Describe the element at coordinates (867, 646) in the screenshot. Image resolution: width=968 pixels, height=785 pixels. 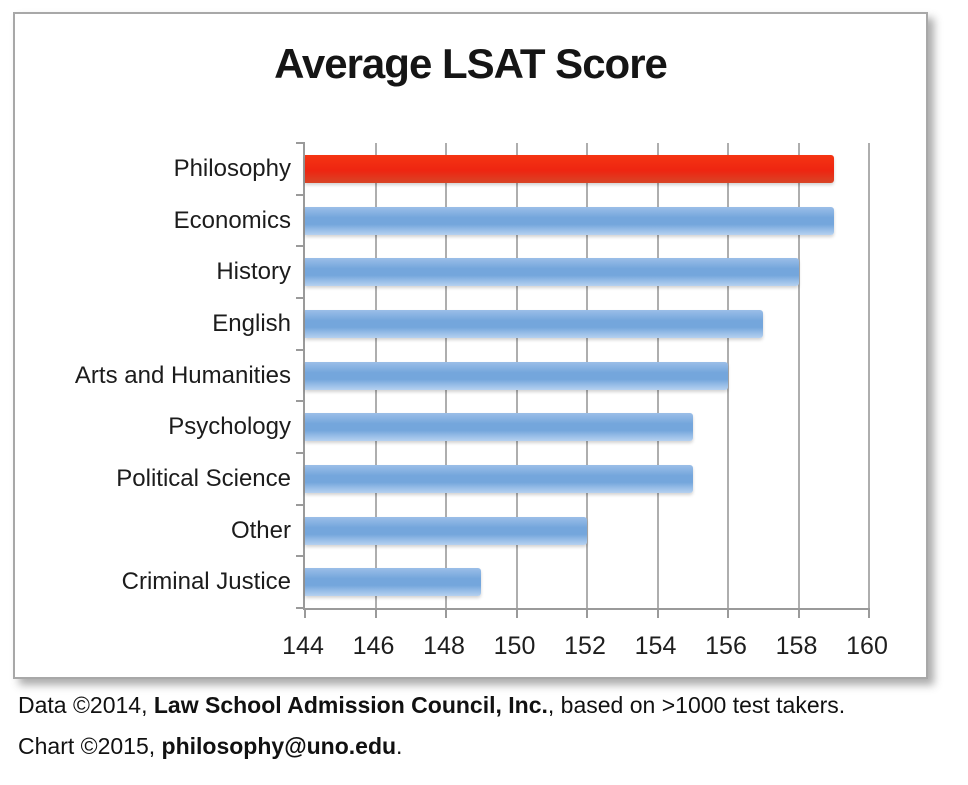
I see `x-tick-label-160: 160` at that location.